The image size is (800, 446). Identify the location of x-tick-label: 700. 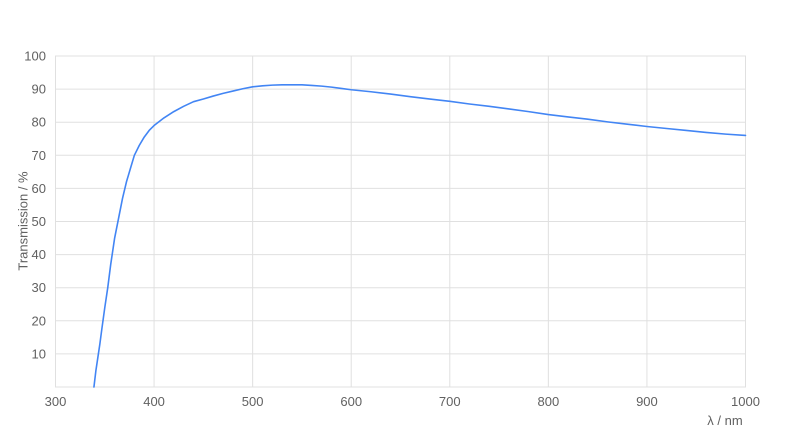
(450, 401).